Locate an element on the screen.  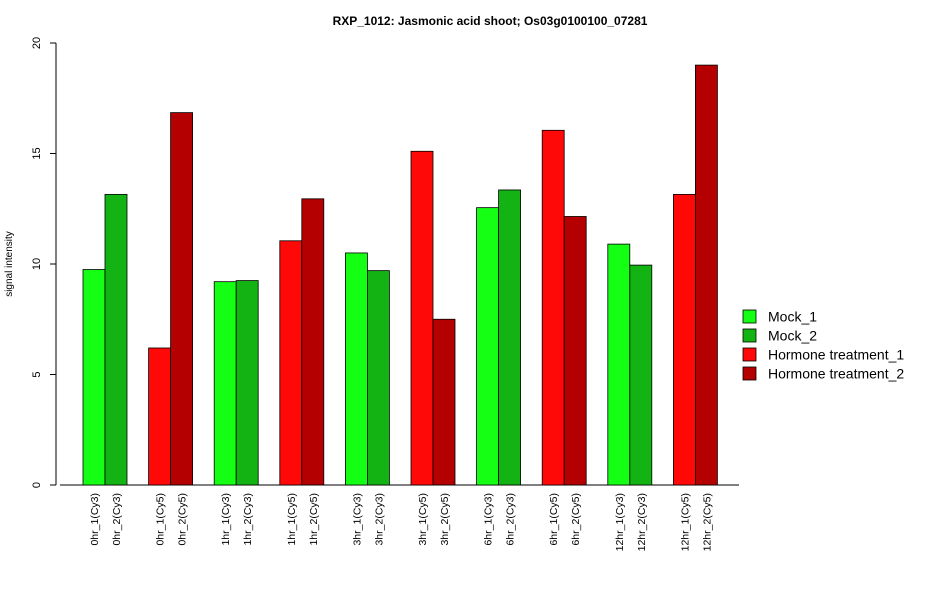
x-tick-label: 3hr_1(Cy5) is located at coordinates (423, 519).